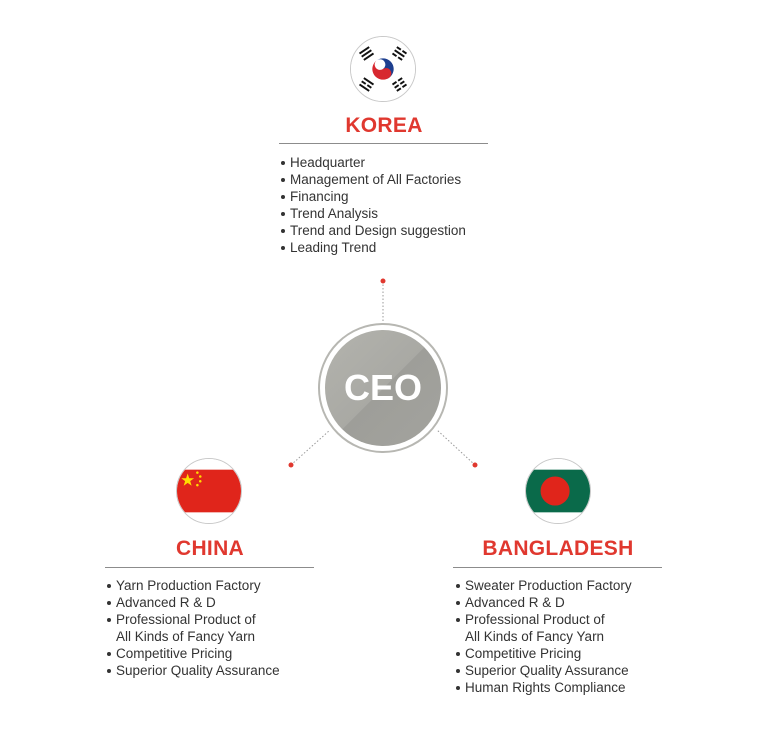  What do you see at coordinates (543, 585) in the screenshot?
I see `list-item: Sweater Production Factory` at bounding box center [543, 585].